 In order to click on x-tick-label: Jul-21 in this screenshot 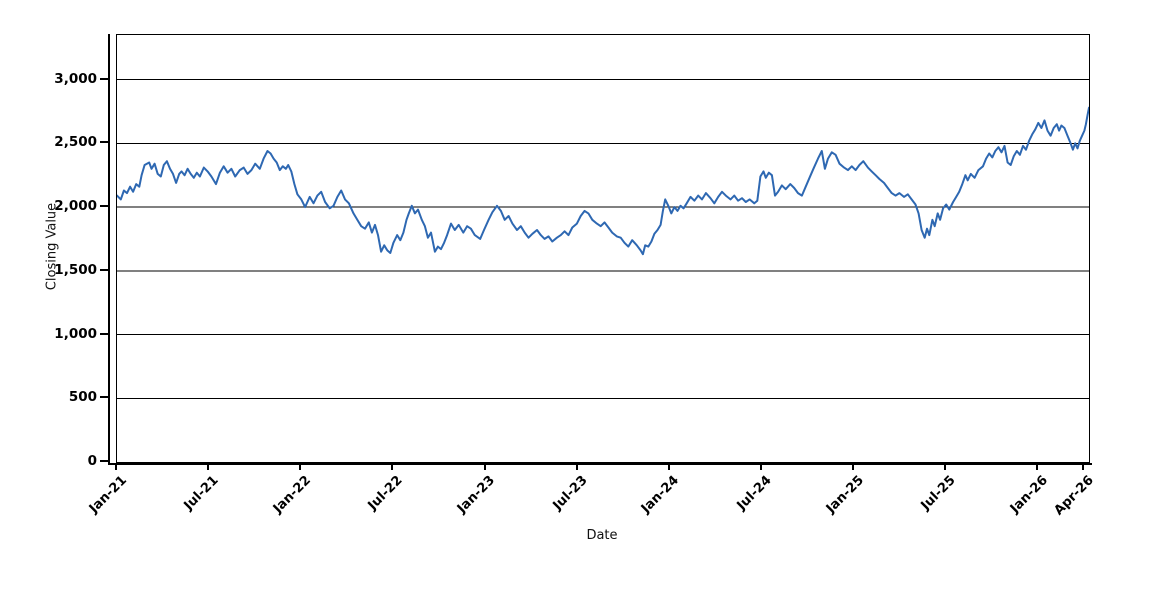, I will do `click(201, 493)`.